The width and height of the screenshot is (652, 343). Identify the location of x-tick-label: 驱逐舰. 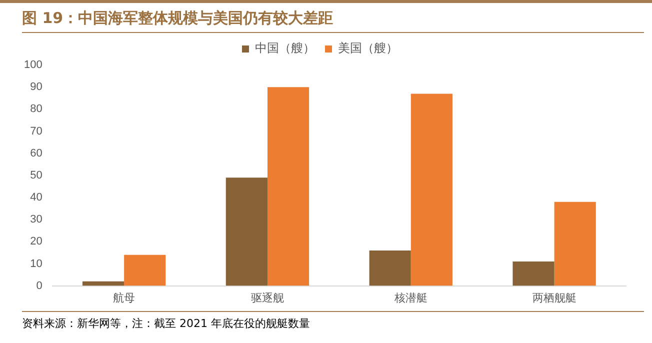
(267, 297).